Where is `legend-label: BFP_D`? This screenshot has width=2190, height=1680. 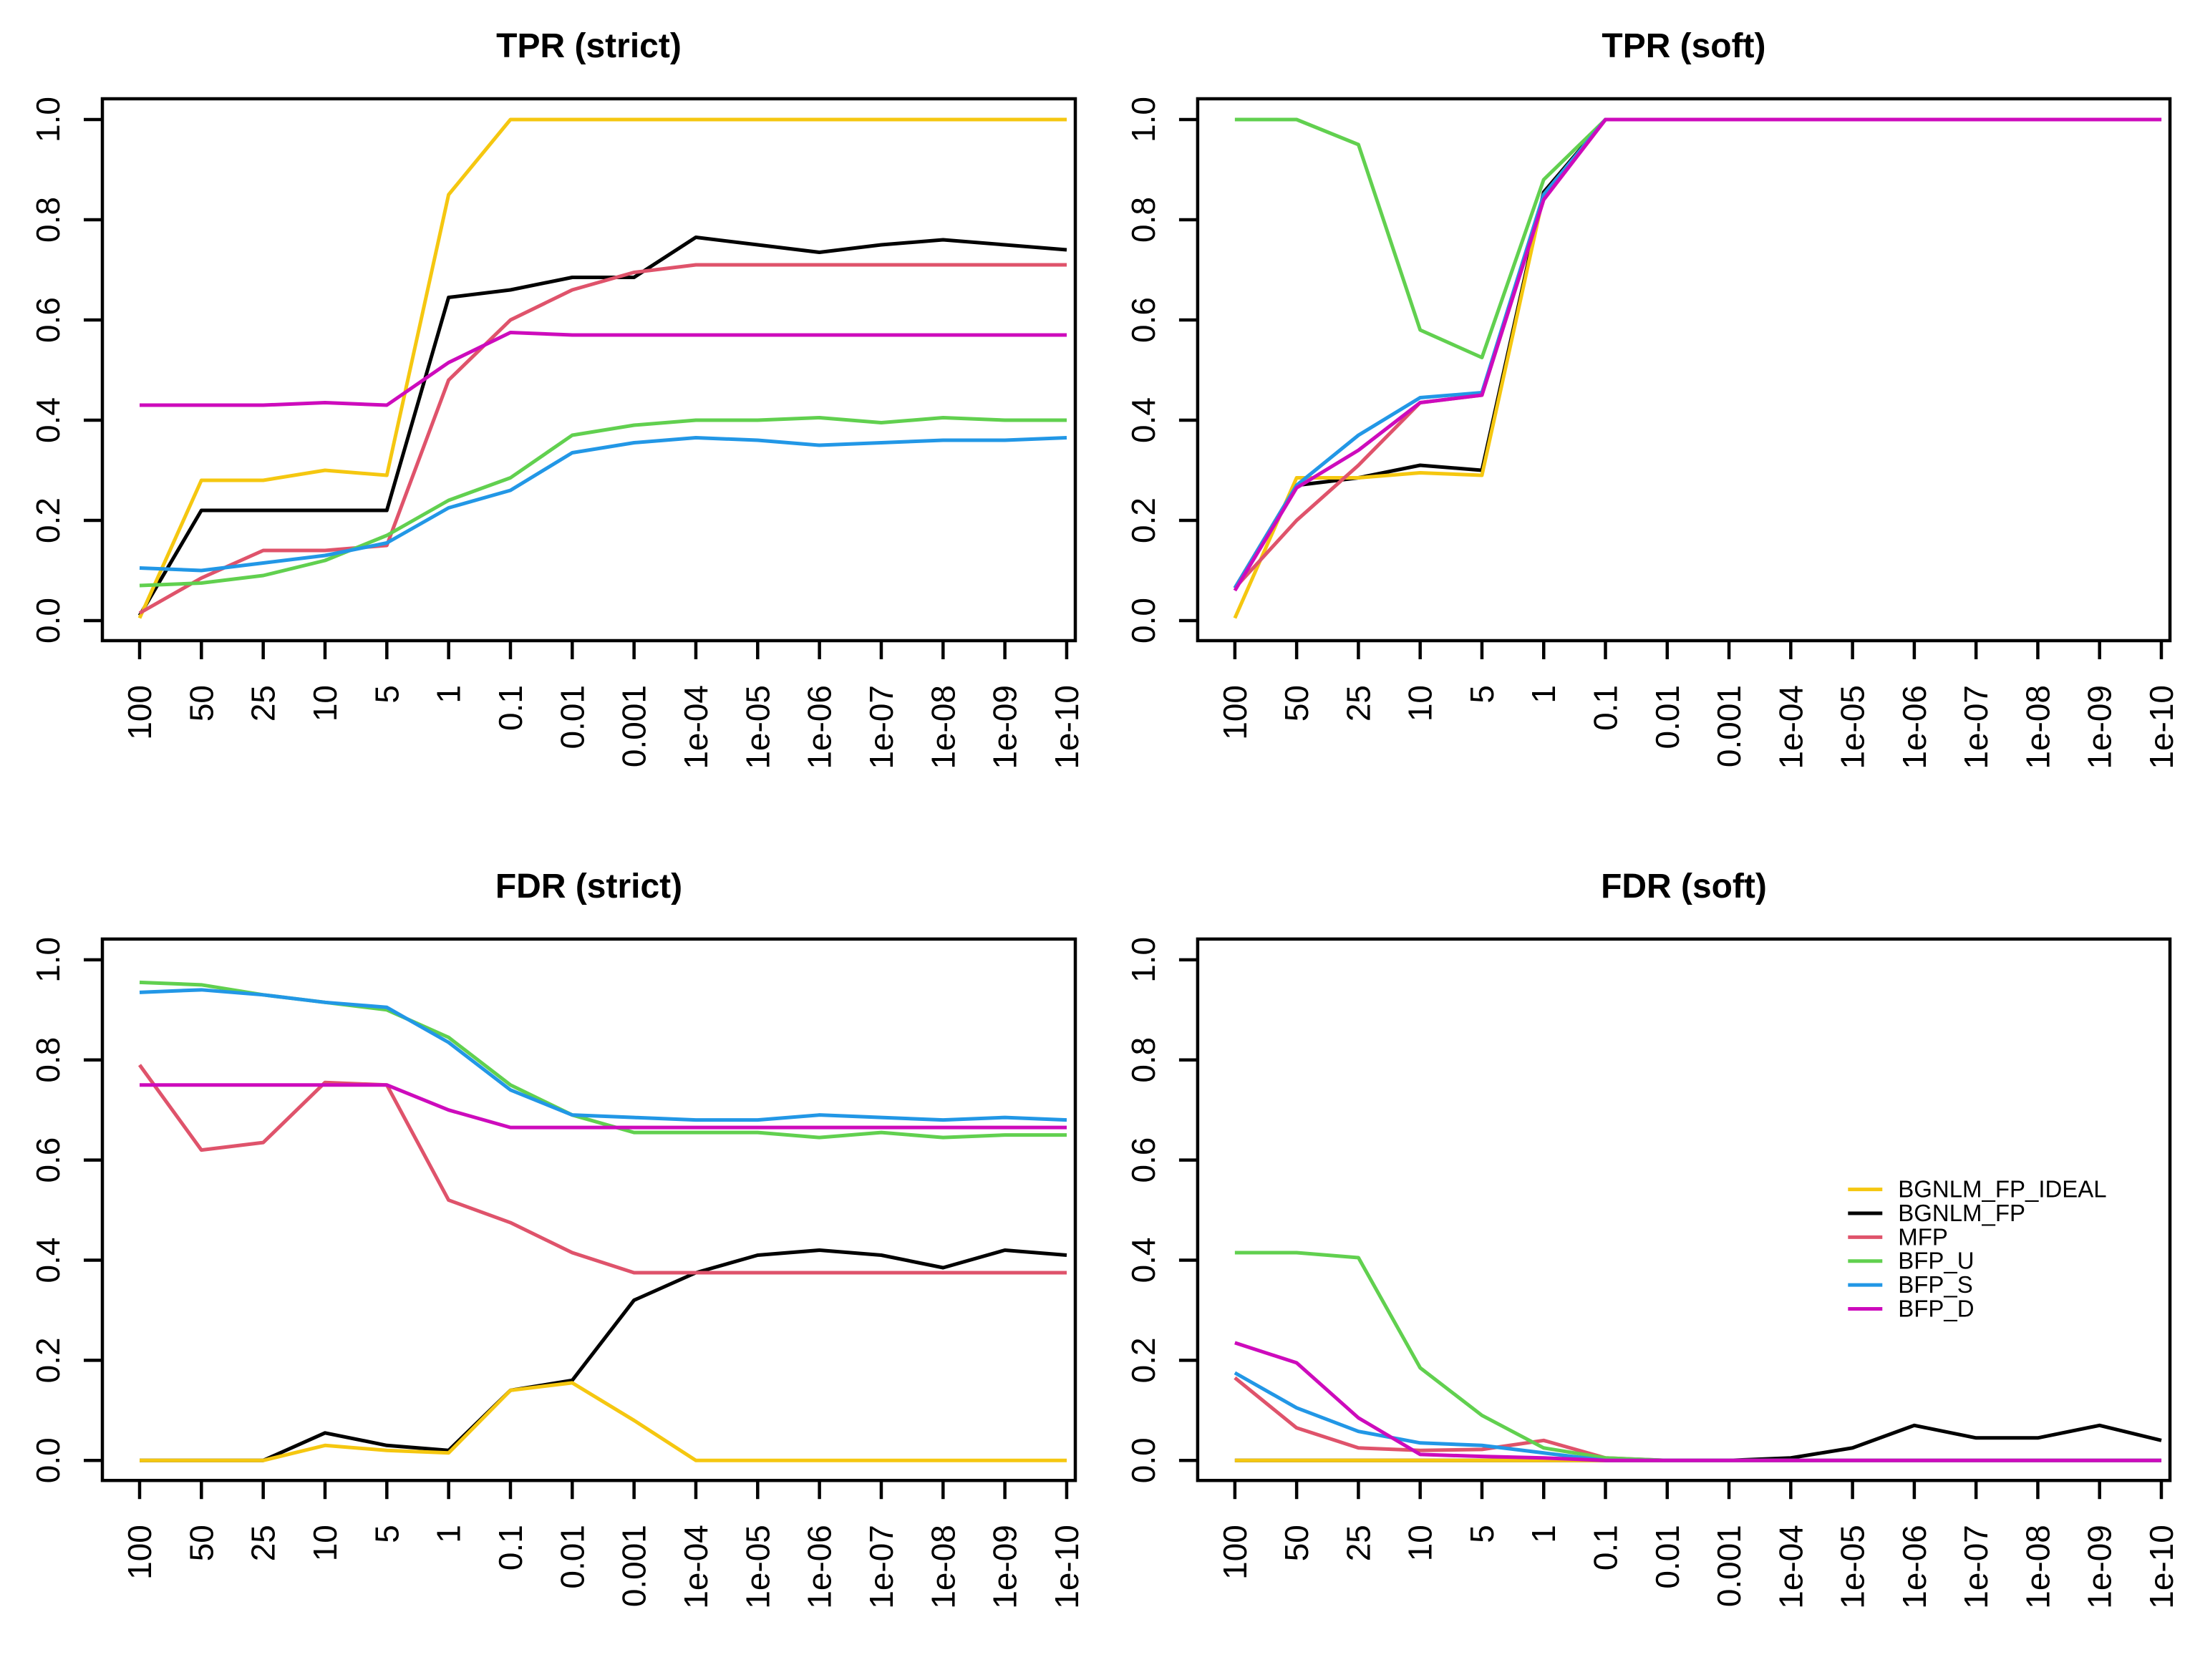 legend-label: BFP_D is located at coordinates (1936, 1308).